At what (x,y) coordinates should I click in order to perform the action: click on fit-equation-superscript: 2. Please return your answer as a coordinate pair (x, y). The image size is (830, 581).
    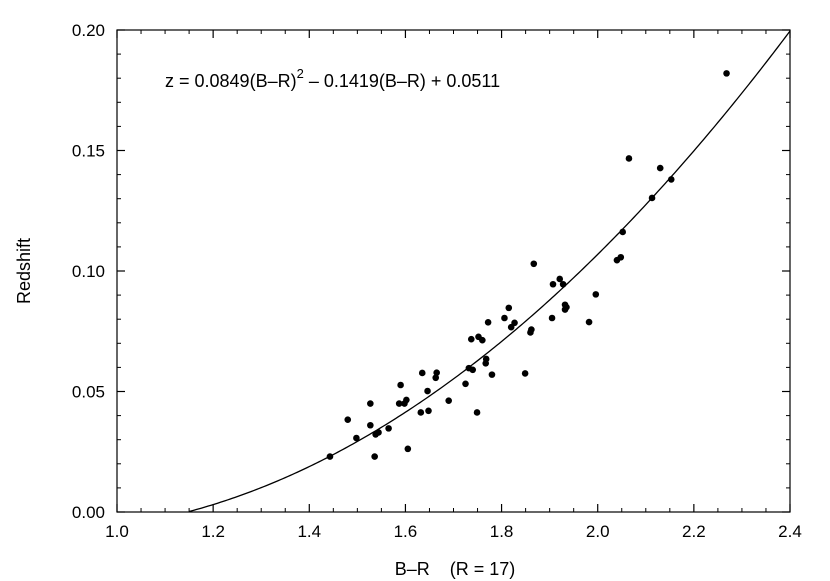
    Looking at the image, I should click on (300, 73).